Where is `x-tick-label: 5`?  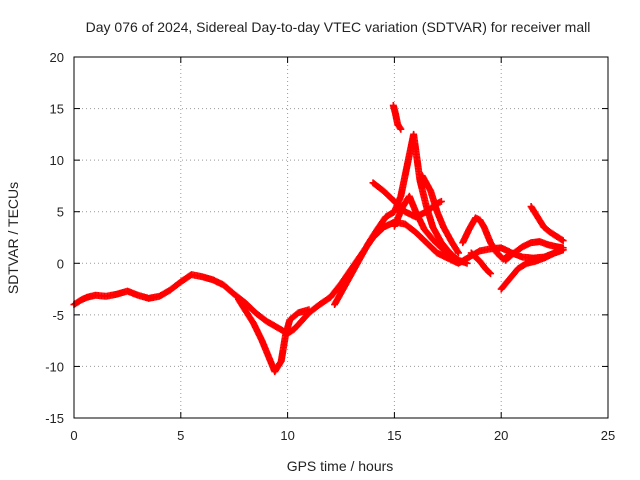
x-tick-label: 5 is located at coordinates (180, 435).